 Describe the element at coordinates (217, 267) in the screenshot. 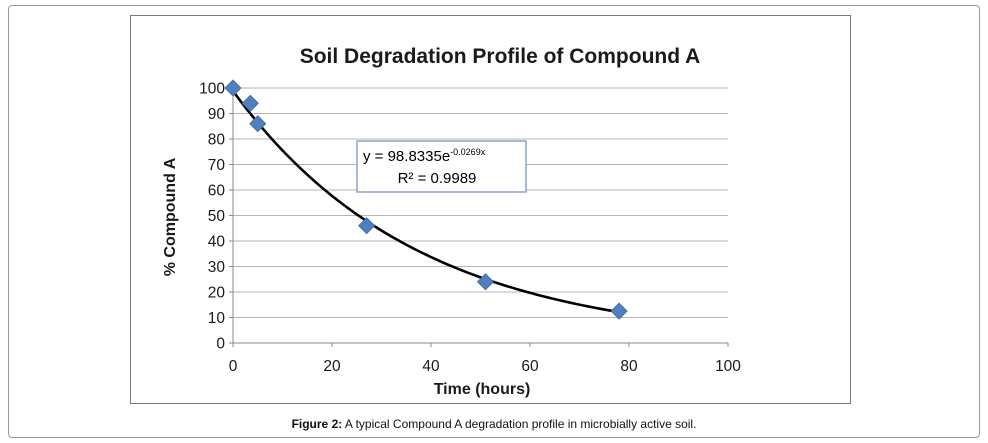

I see `y-tick-label: 30` at that location.